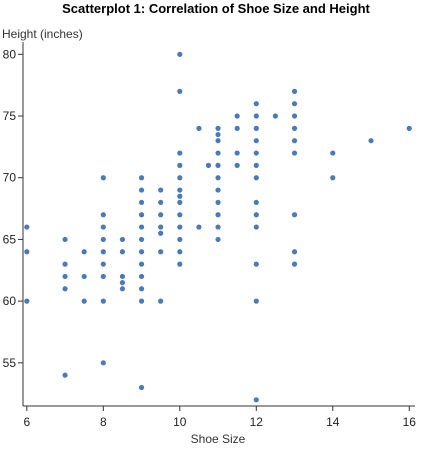 This screenshot has width=434, height=450. Describe the element at coordinates (333, 422) in the screenshot. I see `x-tick-label: 14` at that location.